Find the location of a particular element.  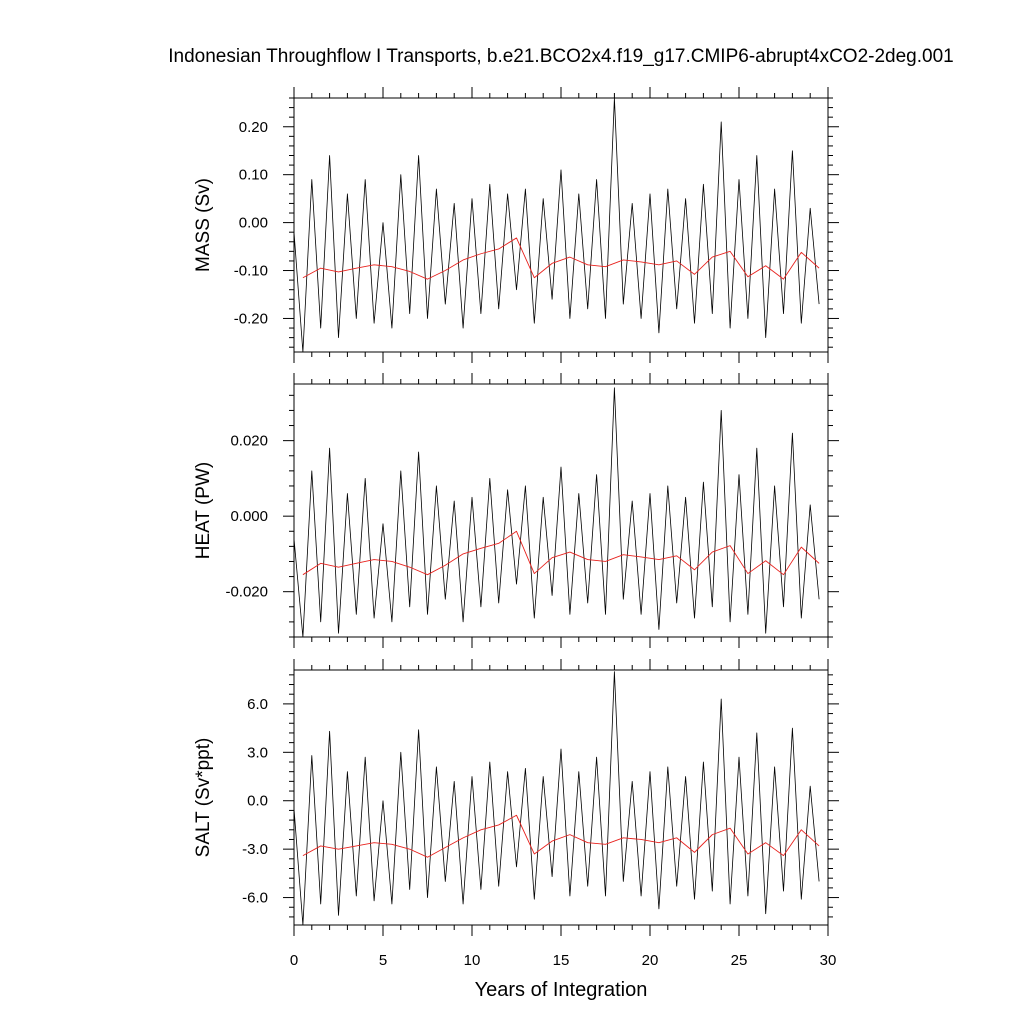

y-tick-label: 3.0 is located at coordinates (257, 752).